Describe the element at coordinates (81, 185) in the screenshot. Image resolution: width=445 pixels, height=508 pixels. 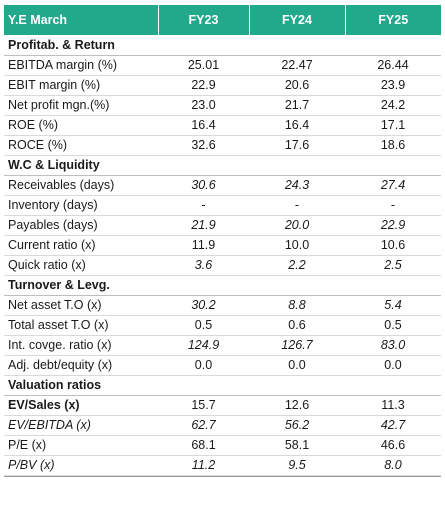
I see `row-label: Receivables (days)` at that location.